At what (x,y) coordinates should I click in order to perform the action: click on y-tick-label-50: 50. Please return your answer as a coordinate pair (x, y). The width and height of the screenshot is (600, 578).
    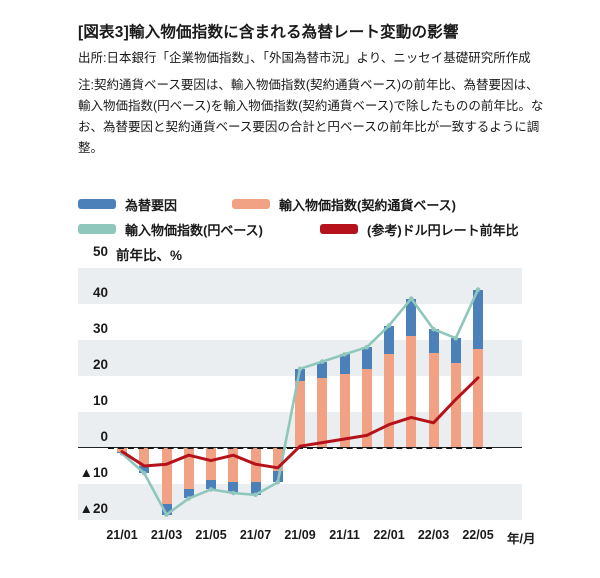
    Looking at the image, I should click on (100, 251).